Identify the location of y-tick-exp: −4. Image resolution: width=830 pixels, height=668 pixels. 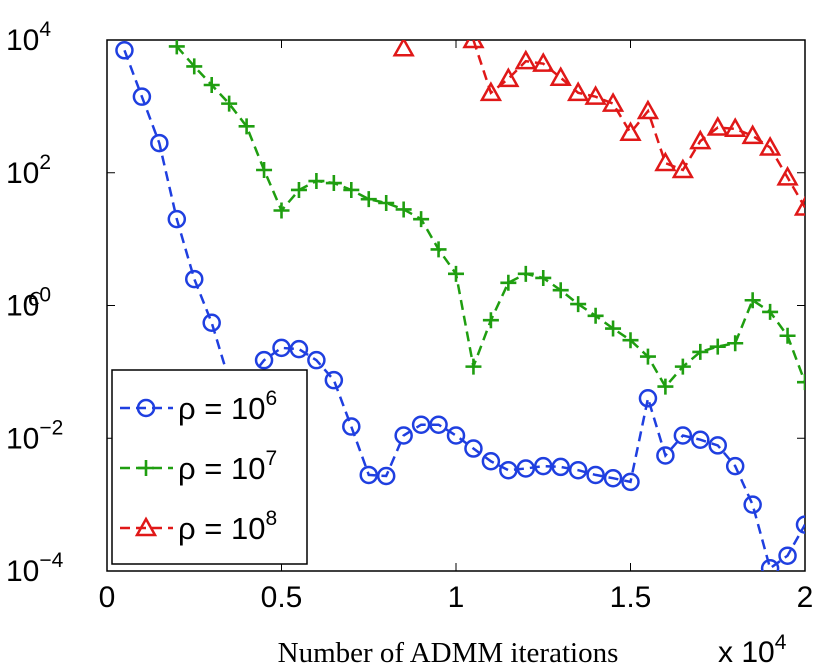
(51, 560).